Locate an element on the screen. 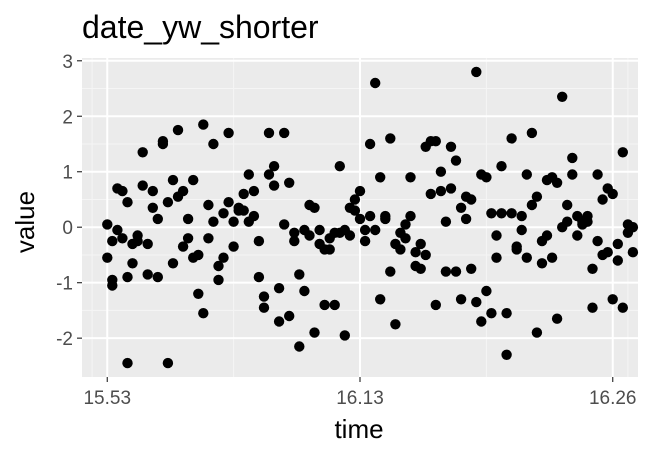 Image resolution: width=652 pixels, height=460 pixels. x-tick-label: 16.26 is located at coordinates (613, 398).